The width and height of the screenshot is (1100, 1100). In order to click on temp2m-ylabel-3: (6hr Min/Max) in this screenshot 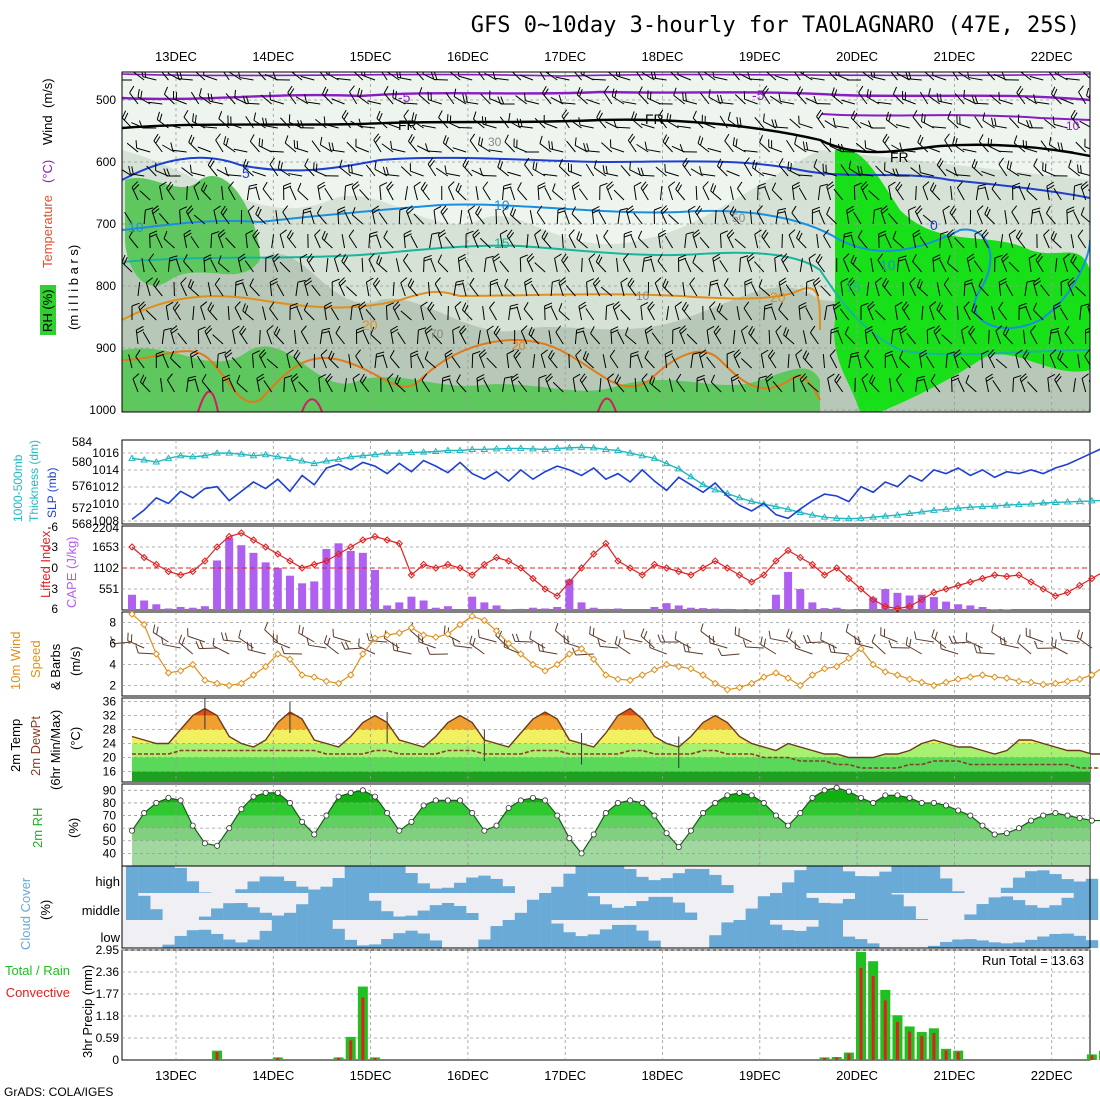, I will do `click(55, 750)`.